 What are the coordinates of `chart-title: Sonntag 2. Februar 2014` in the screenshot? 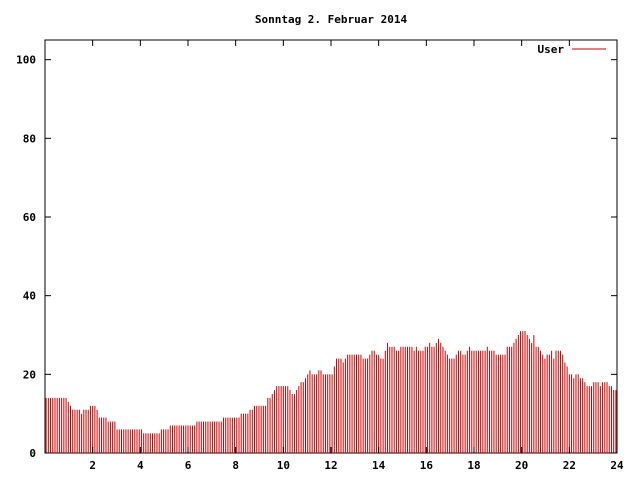 It's located at (331, 19).